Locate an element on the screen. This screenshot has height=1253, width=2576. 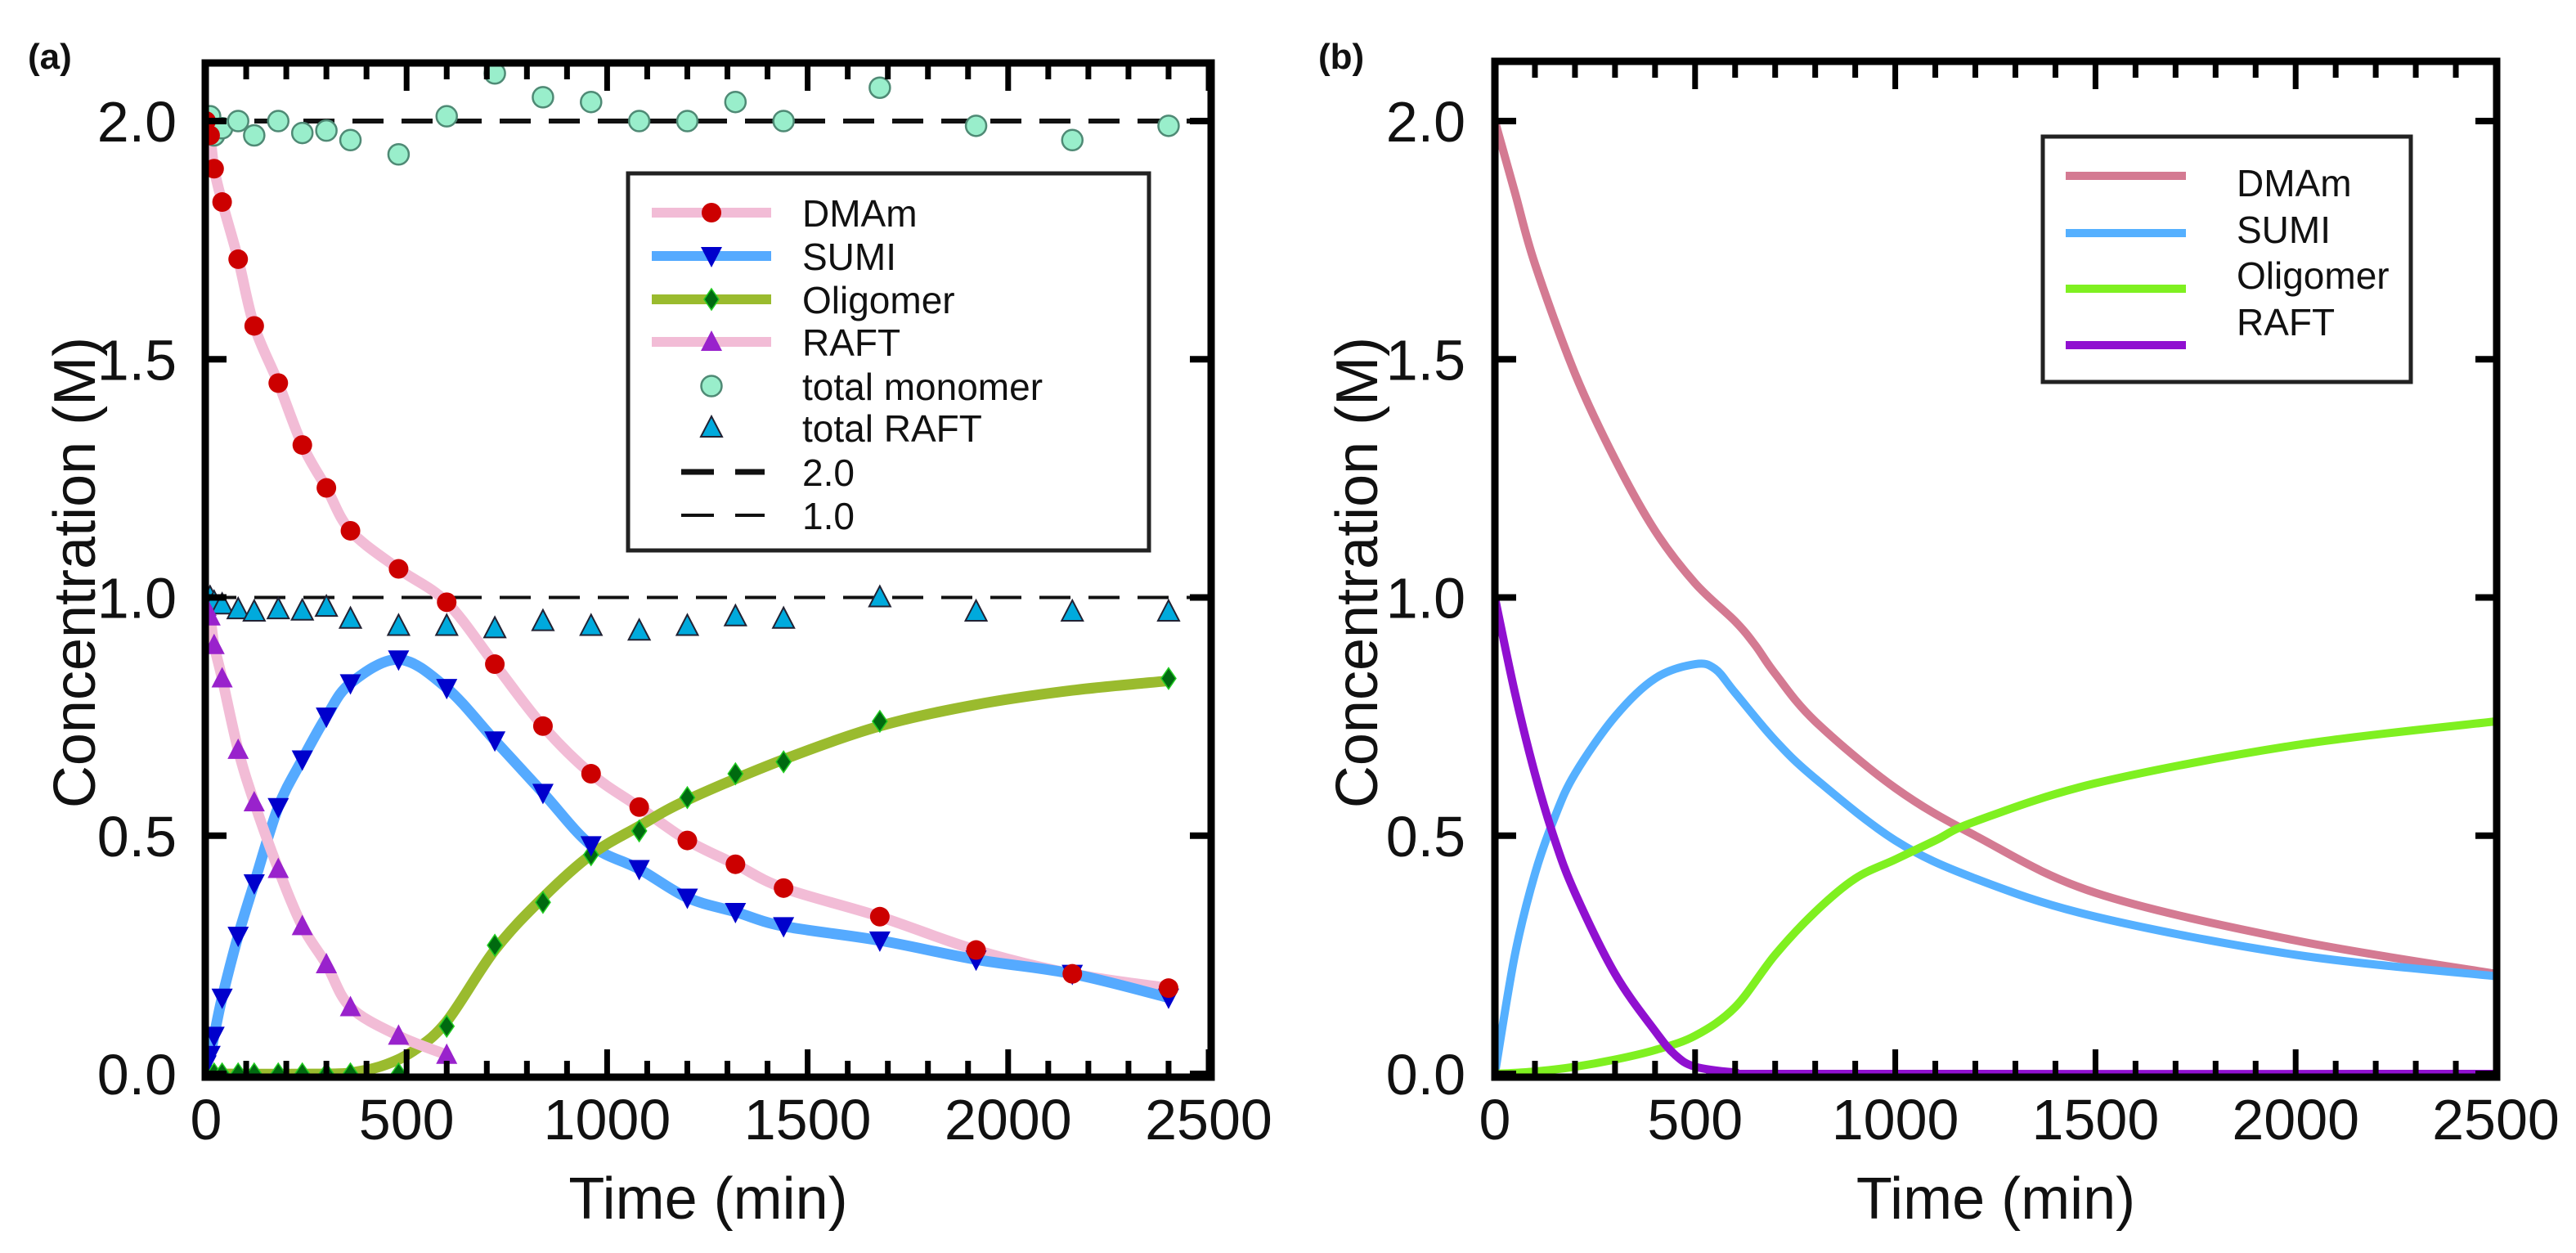
legend-label: DMAm is located at coordinates (2294, 183).